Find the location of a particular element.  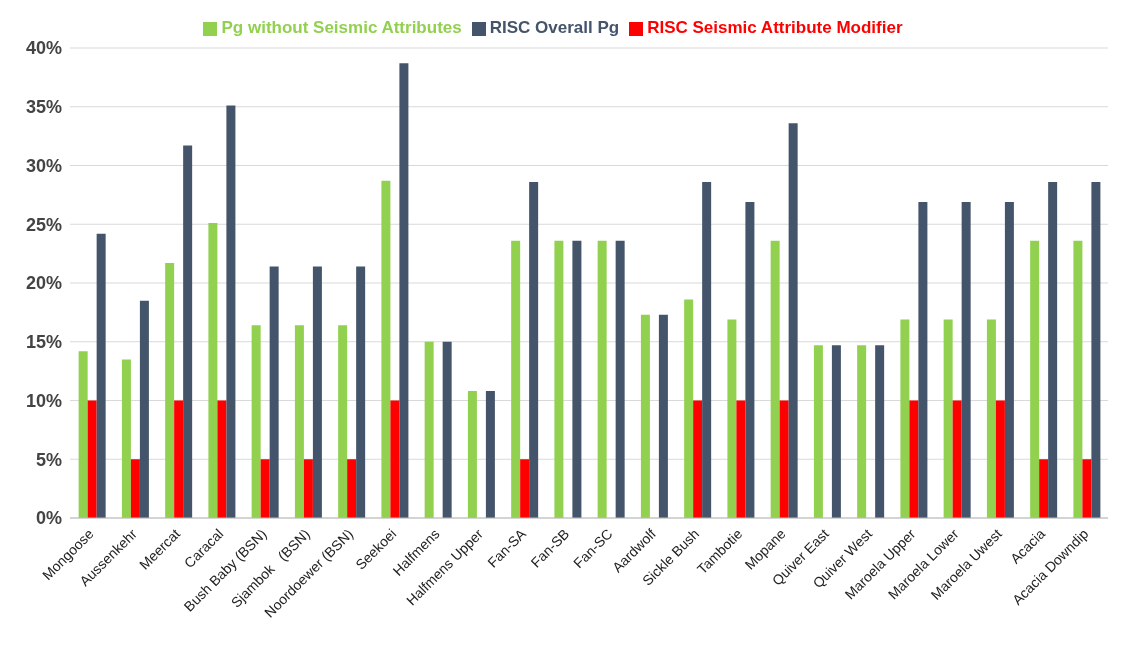

legend-label: RISC Overall Pg is located at coordinates (554, 27).